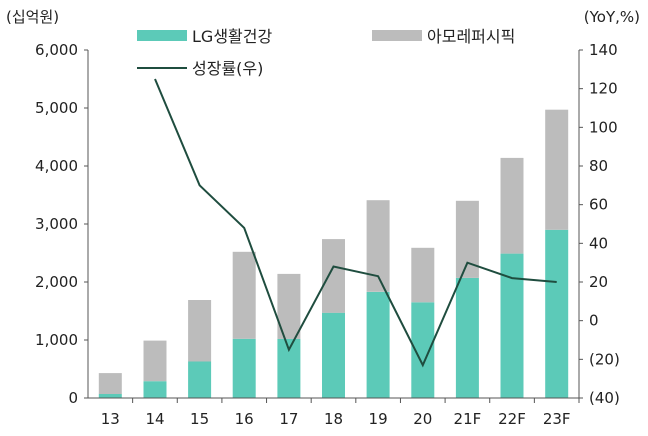  What do you see at coordinates (598, 243) in the screenshot?
I see `right-tick-label: 40` at bounding box center [598, 243].